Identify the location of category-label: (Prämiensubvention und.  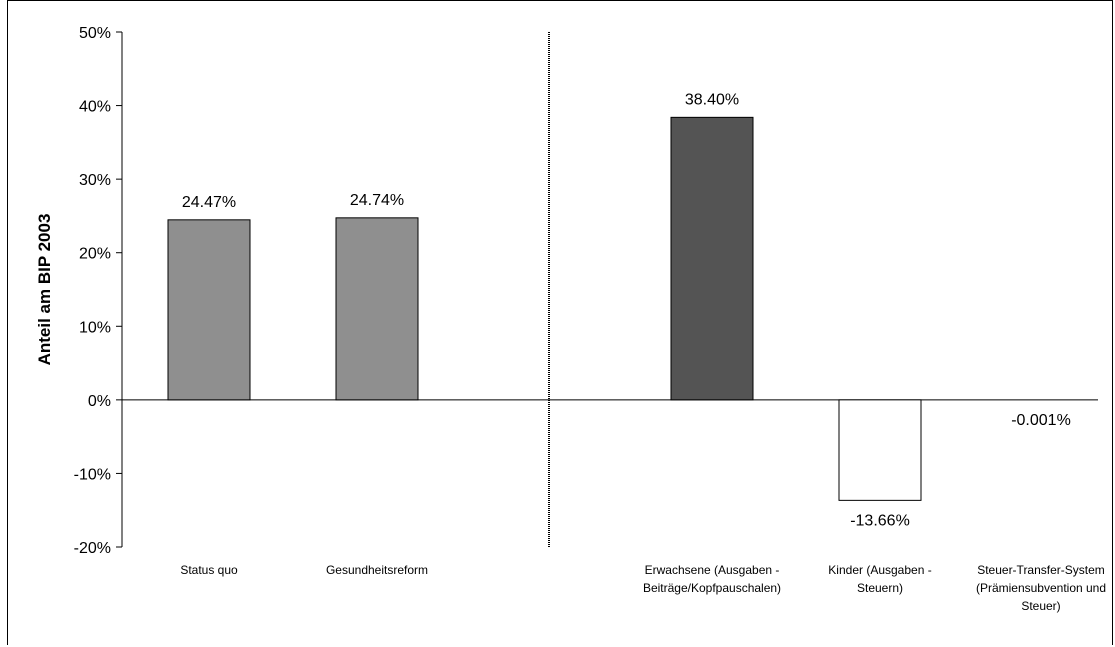
(1041, 588).